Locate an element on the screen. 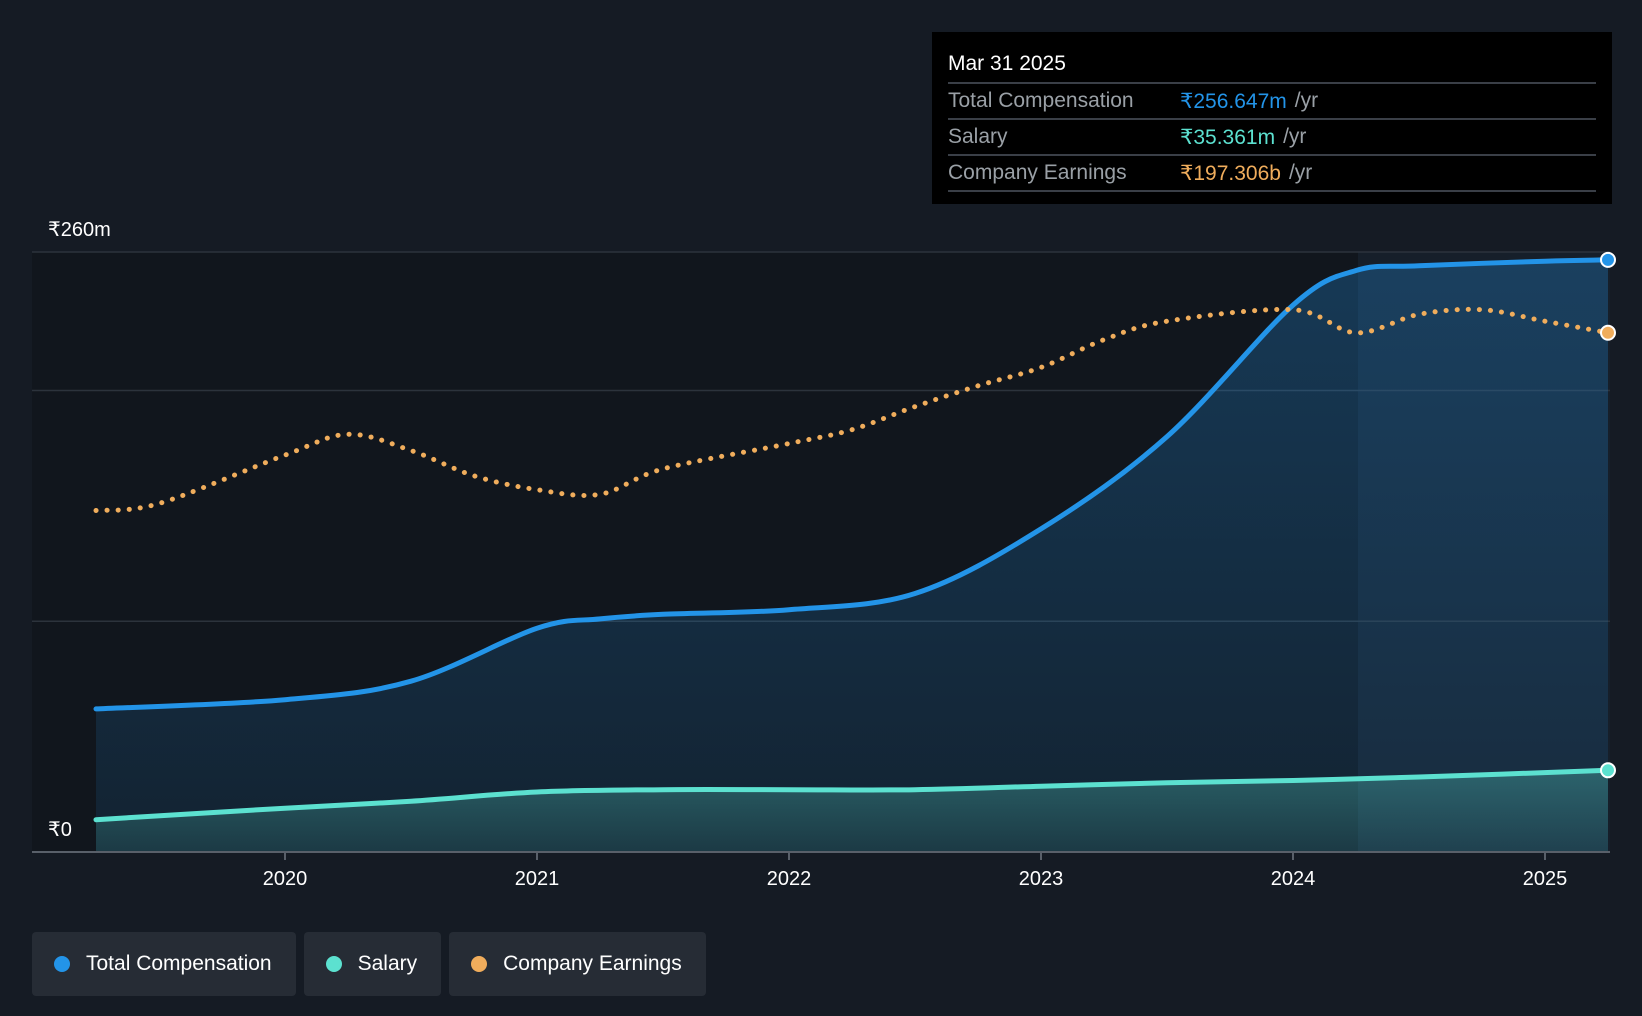  y-axis-max-label: ₹260m is located at coordinates (79, 230).